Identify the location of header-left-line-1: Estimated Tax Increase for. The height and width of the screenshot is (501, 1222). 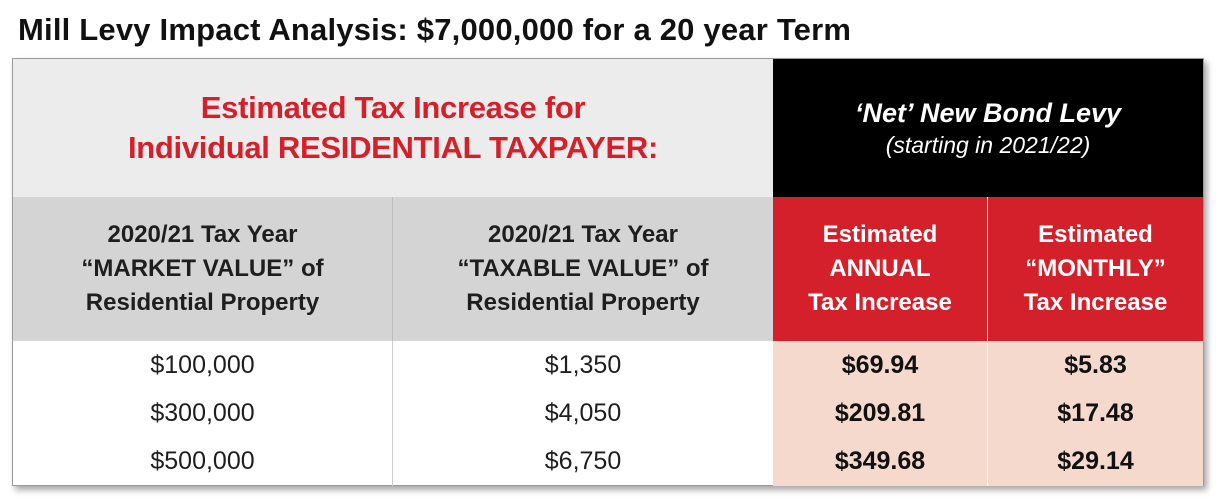
(393, 107).